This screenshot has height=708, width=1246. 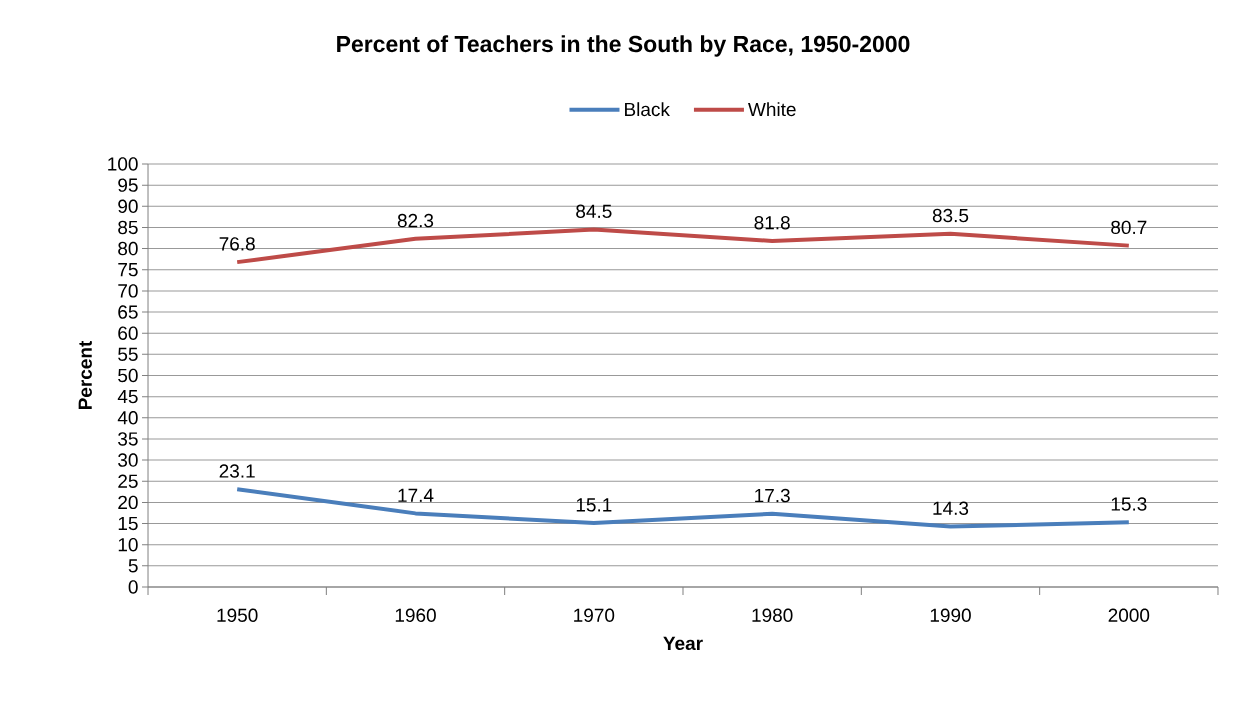 What do you see at coordinates (123, 164) in the screenshot?
I see `y-tick-label: 100` at bounding box center [123, 164].